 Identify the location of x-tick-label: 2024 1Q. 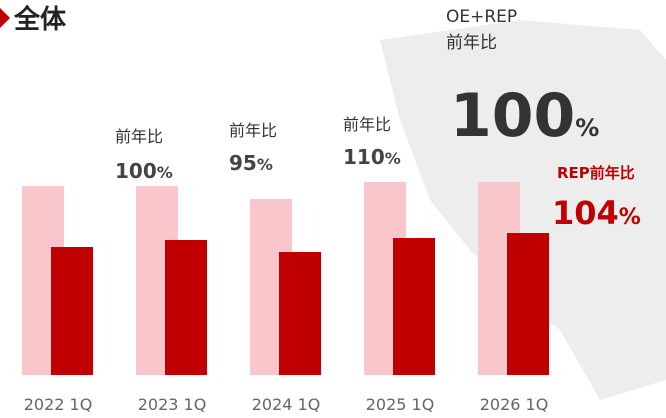
(286, 404).